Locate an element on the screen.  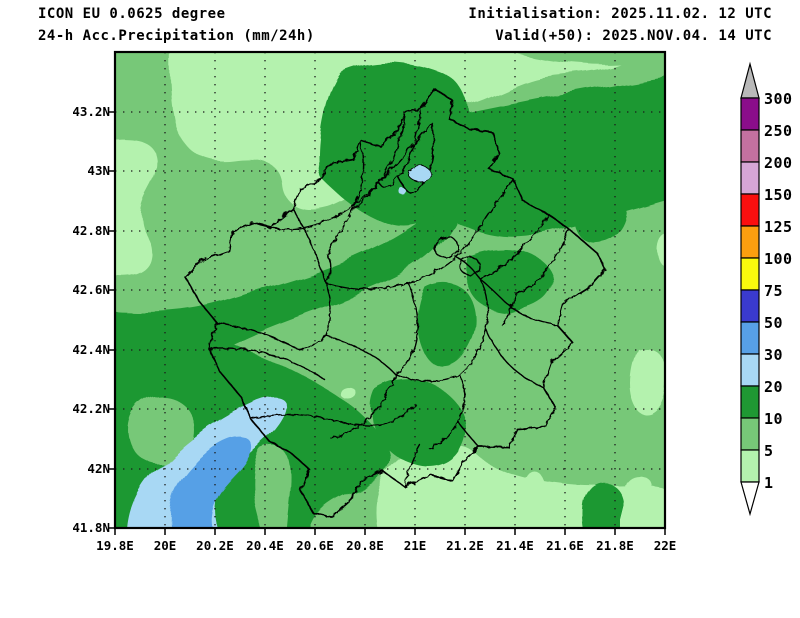
precip-dark-east-blob is located at coordinates (509, 280).